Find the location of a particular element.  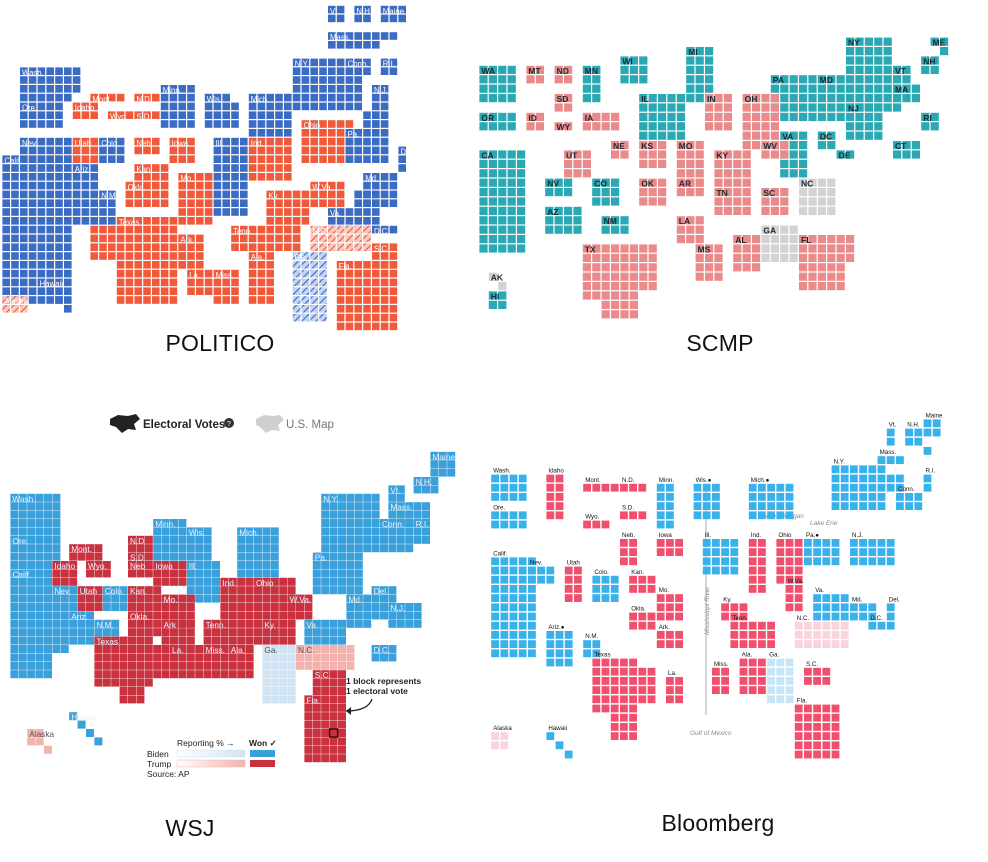

wsj-state-mich: Mich. is located at coordinates (258, 552).